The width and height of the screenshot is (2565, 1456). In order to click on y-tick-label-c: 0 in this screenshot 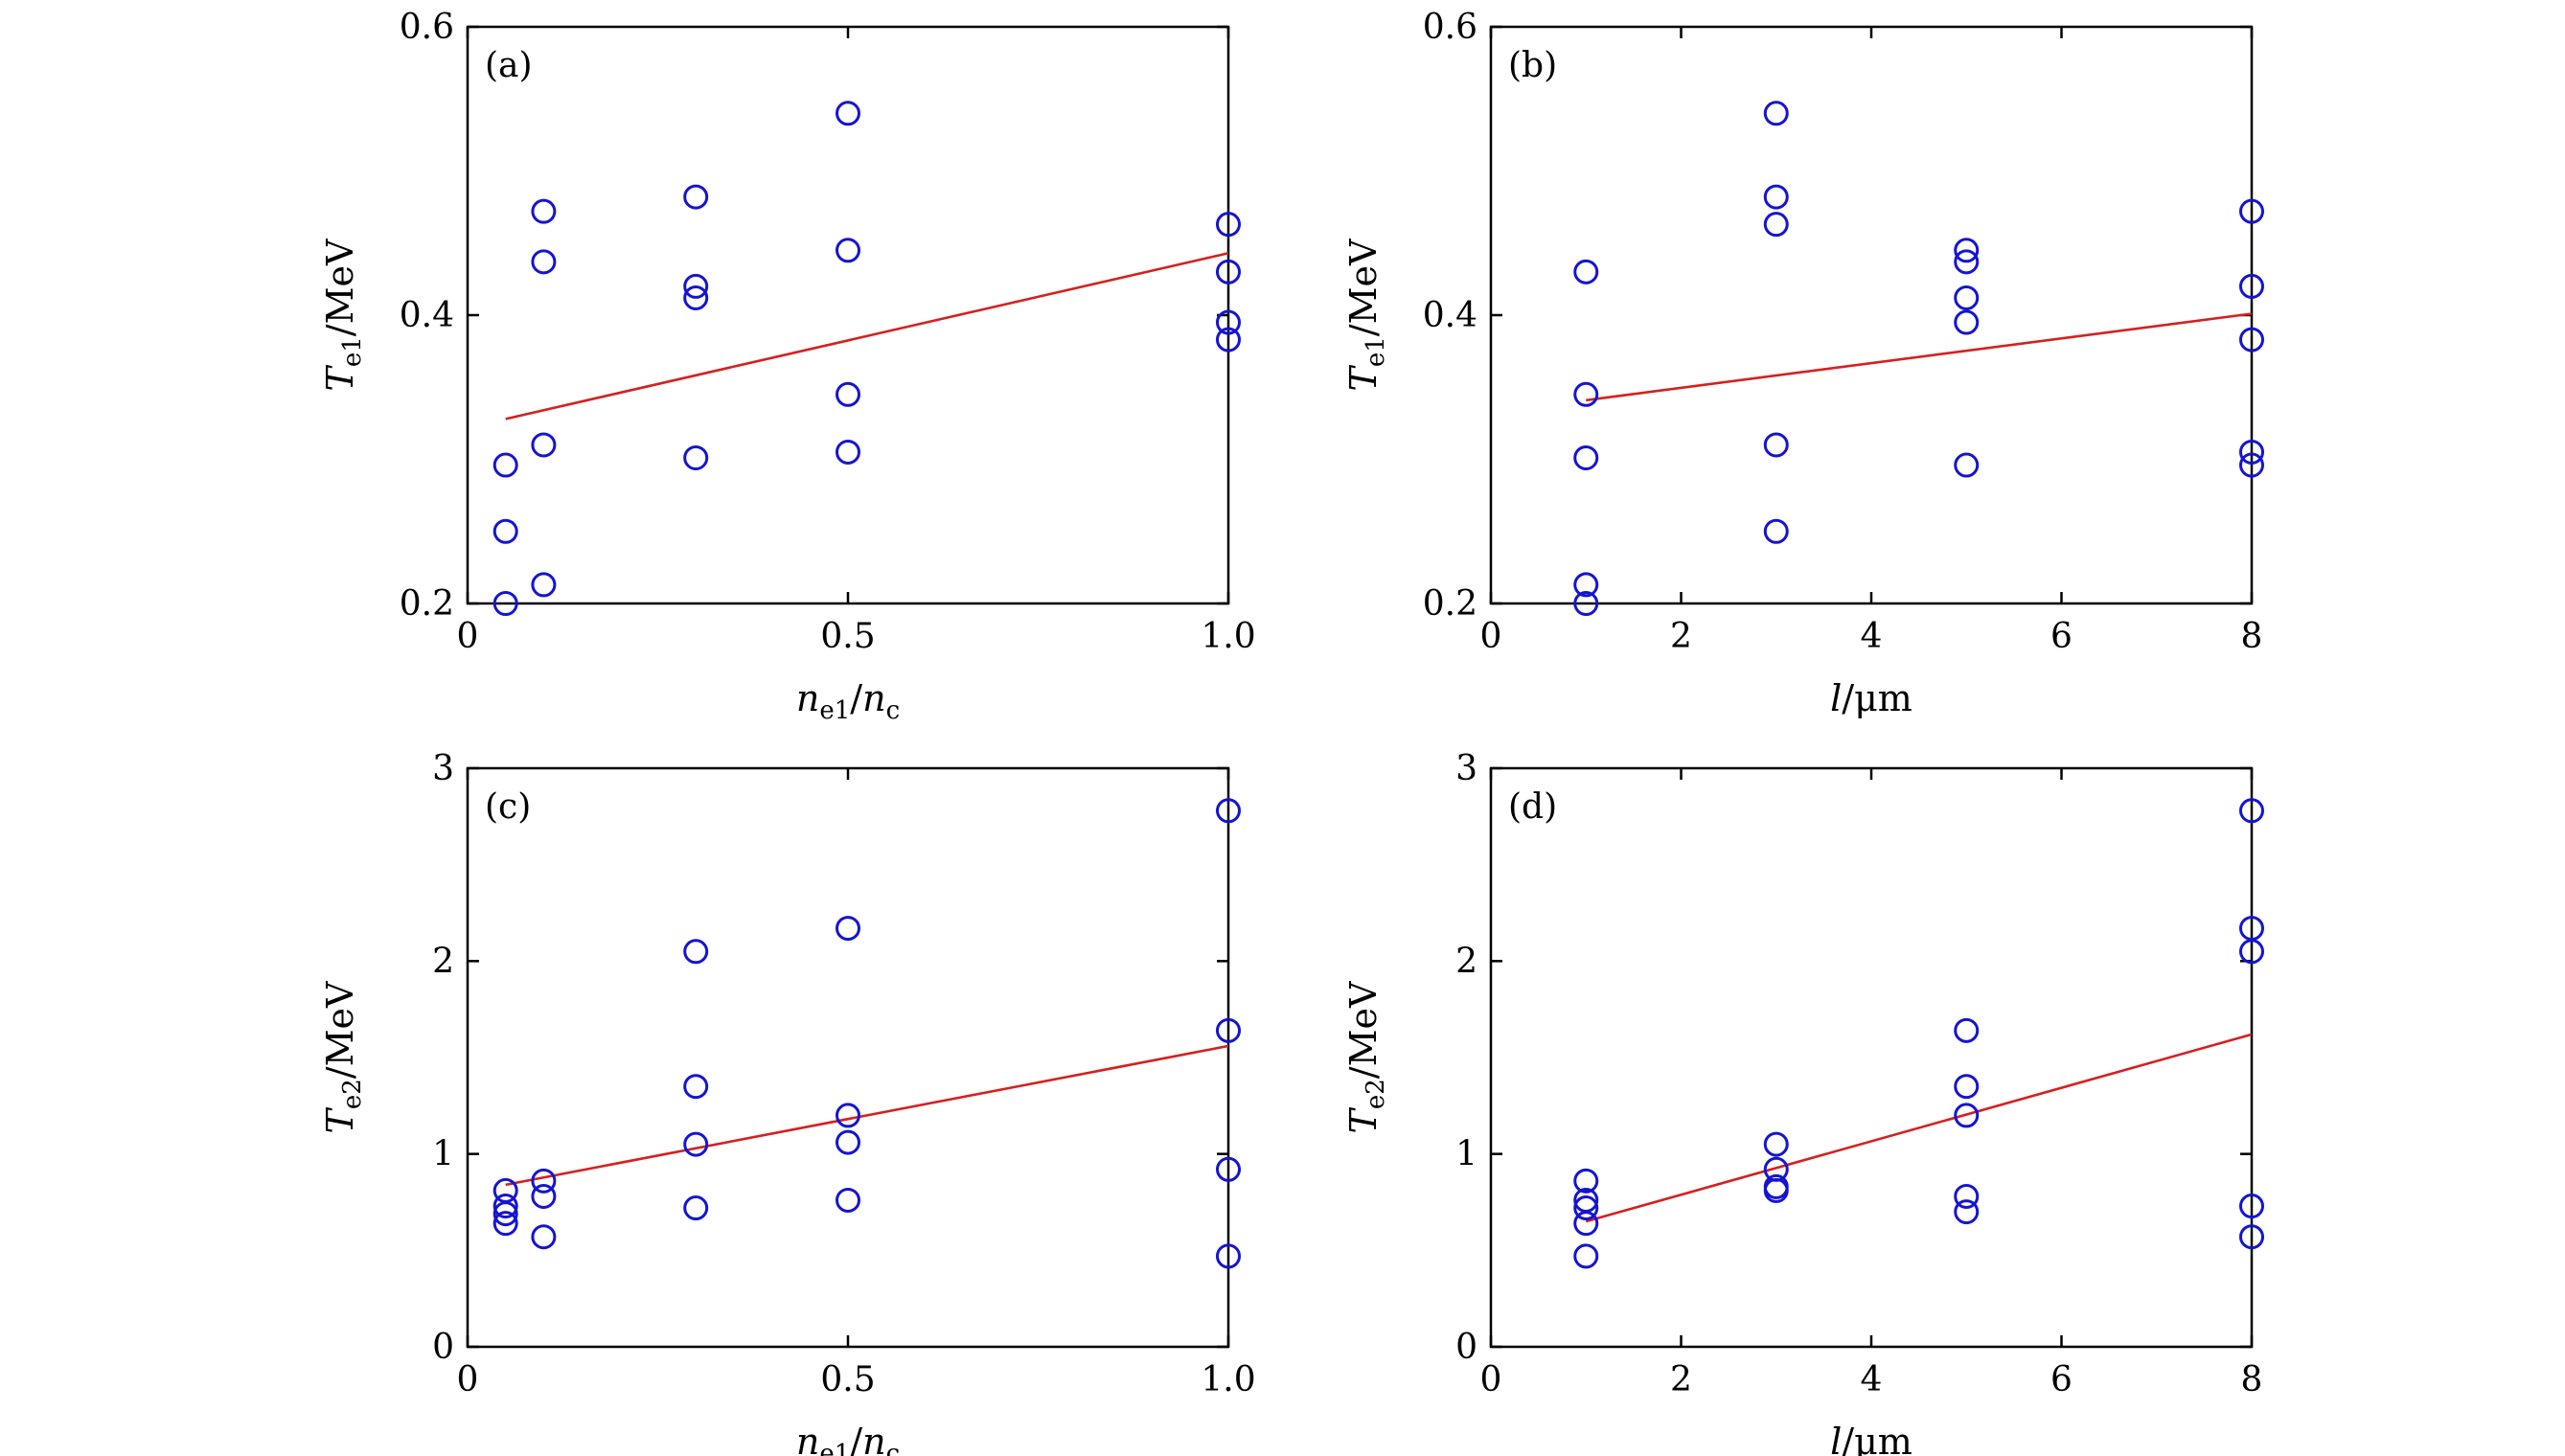, I will do `click(443, 1347)`.